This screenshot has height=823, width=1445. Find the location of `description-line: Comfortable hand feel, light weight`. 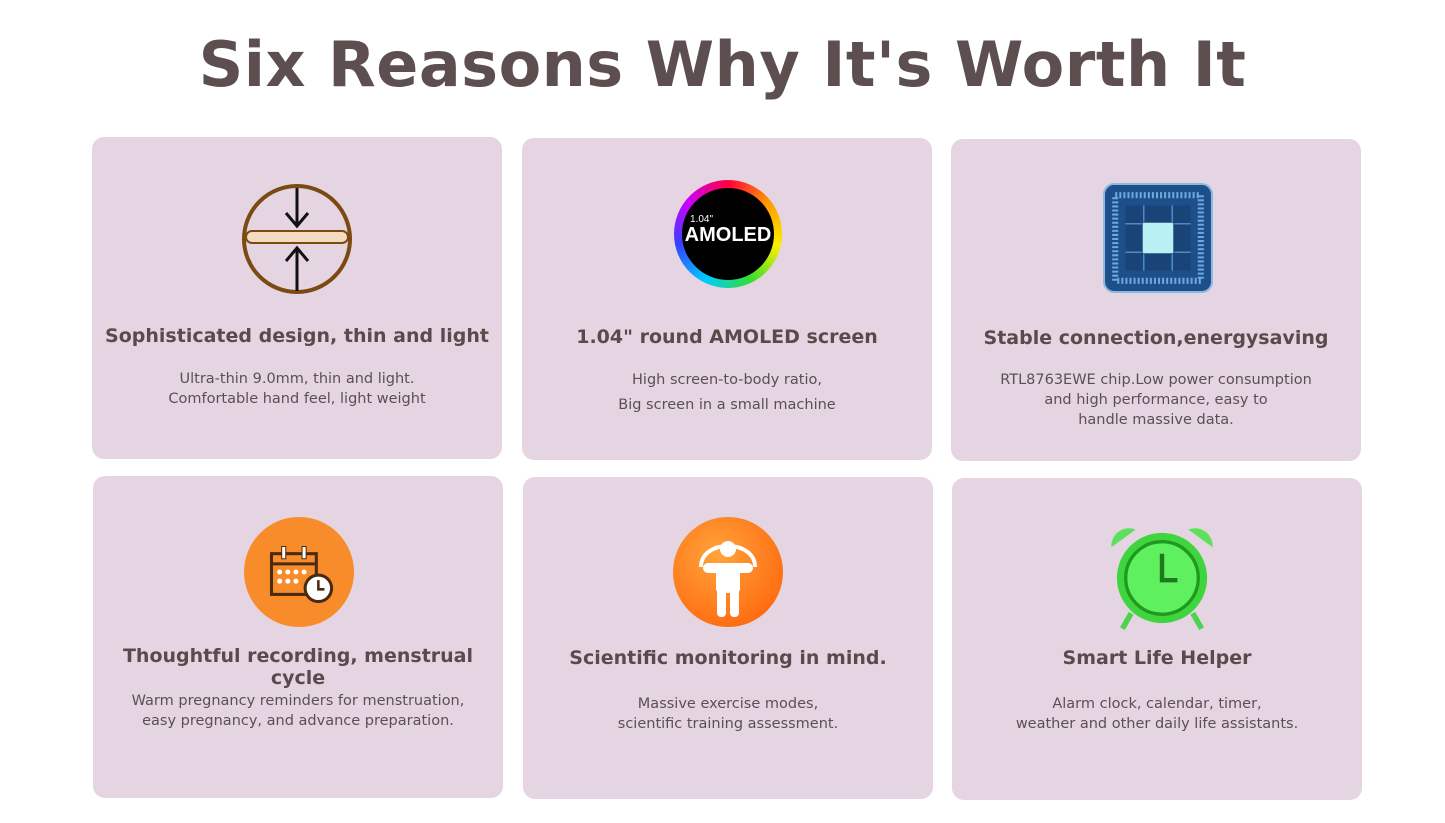

description-line: Comfortable hand feel, light weight is located at coordinates (297, 399).